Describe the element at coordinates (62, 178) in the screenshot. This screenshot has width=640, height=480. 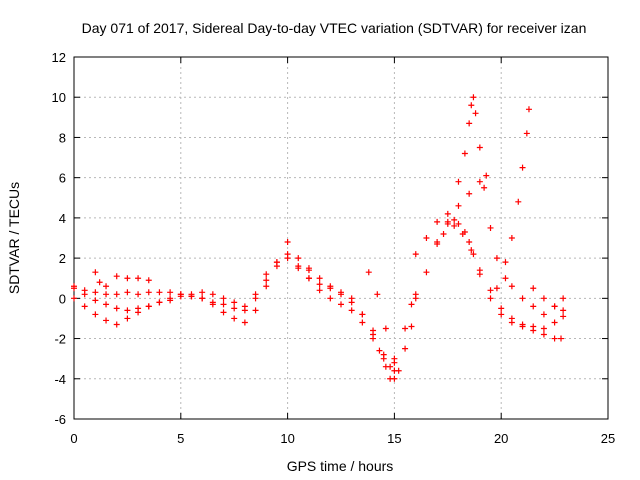
I see `y-tick-label: 6` at that location.